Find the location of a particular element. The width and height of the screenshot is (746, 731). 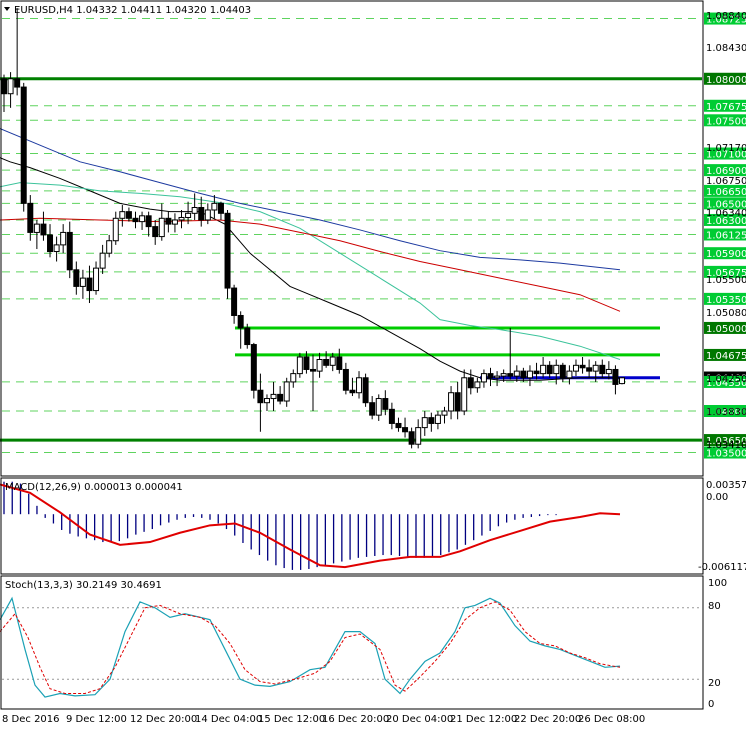

macd-tick: 0.003575 is located at coordinates (726, 485).